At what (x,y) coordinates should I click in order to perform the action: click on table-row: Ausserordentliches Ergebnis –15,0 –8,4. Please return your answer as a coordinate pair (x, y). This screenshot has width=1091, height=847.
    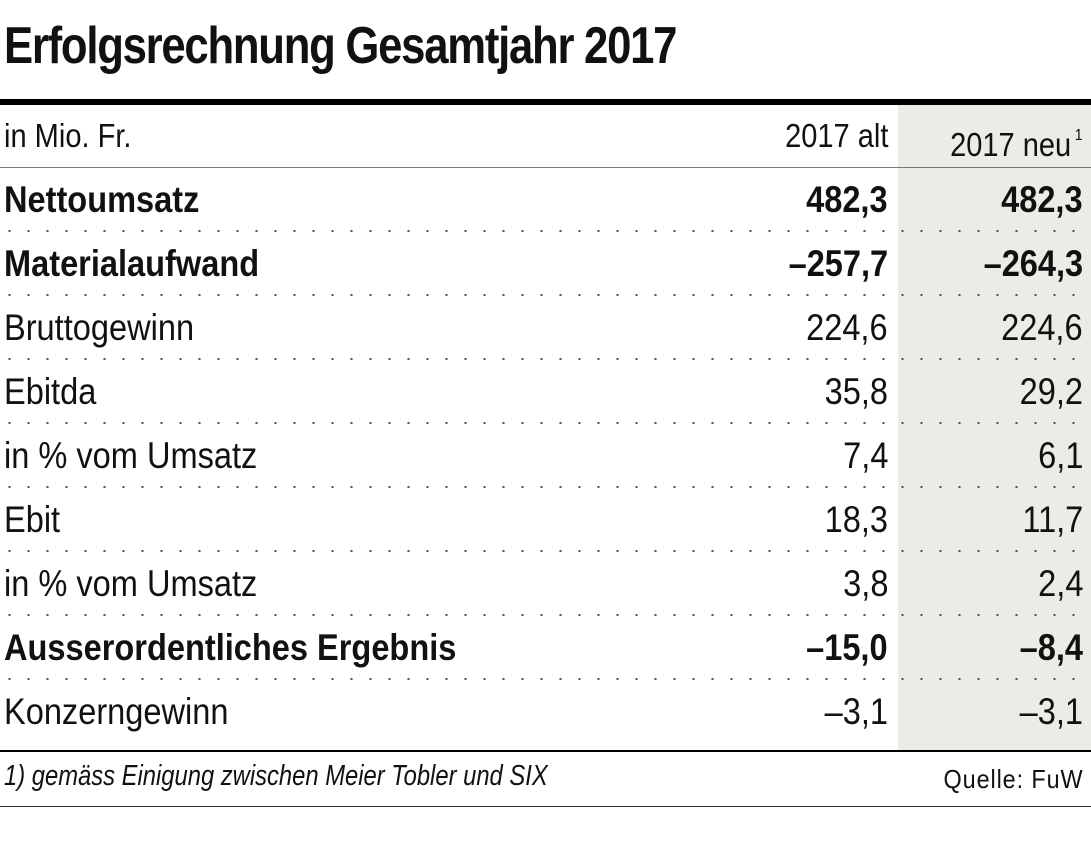
    Looking at the image, I should click on (545, 648).